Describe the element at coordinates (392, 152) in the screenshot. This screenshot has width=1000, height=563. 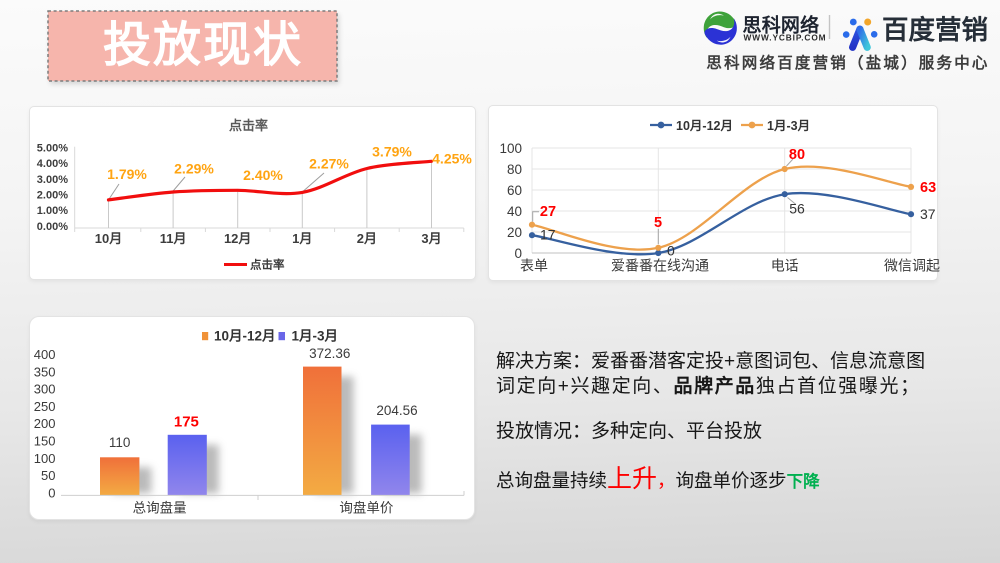
I see `svg-text: 3.79%` at that location.